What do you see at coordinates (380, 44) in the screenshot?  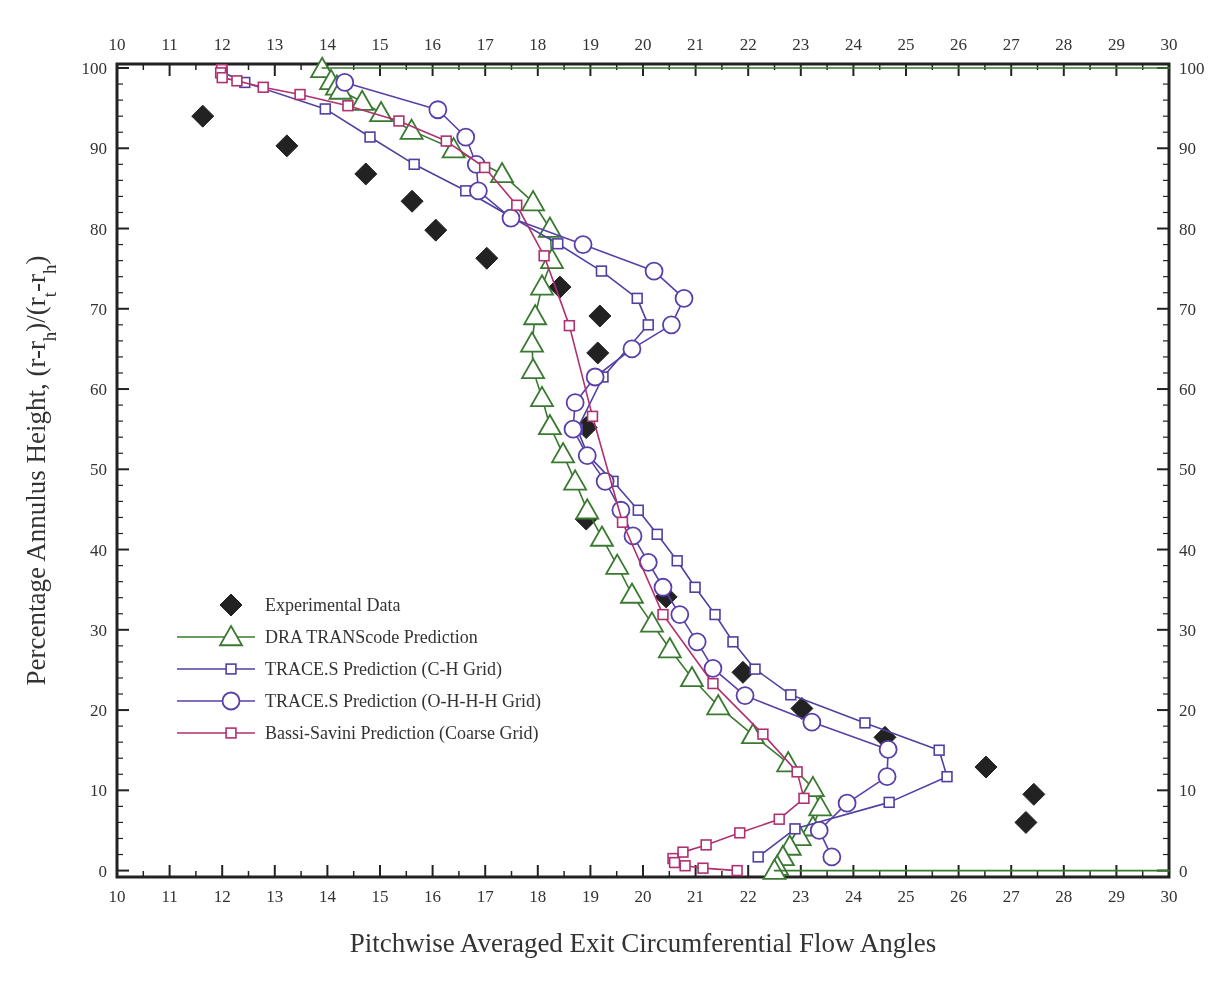 I see `x2-tick-label: 15` at bounding box center [380, 44].